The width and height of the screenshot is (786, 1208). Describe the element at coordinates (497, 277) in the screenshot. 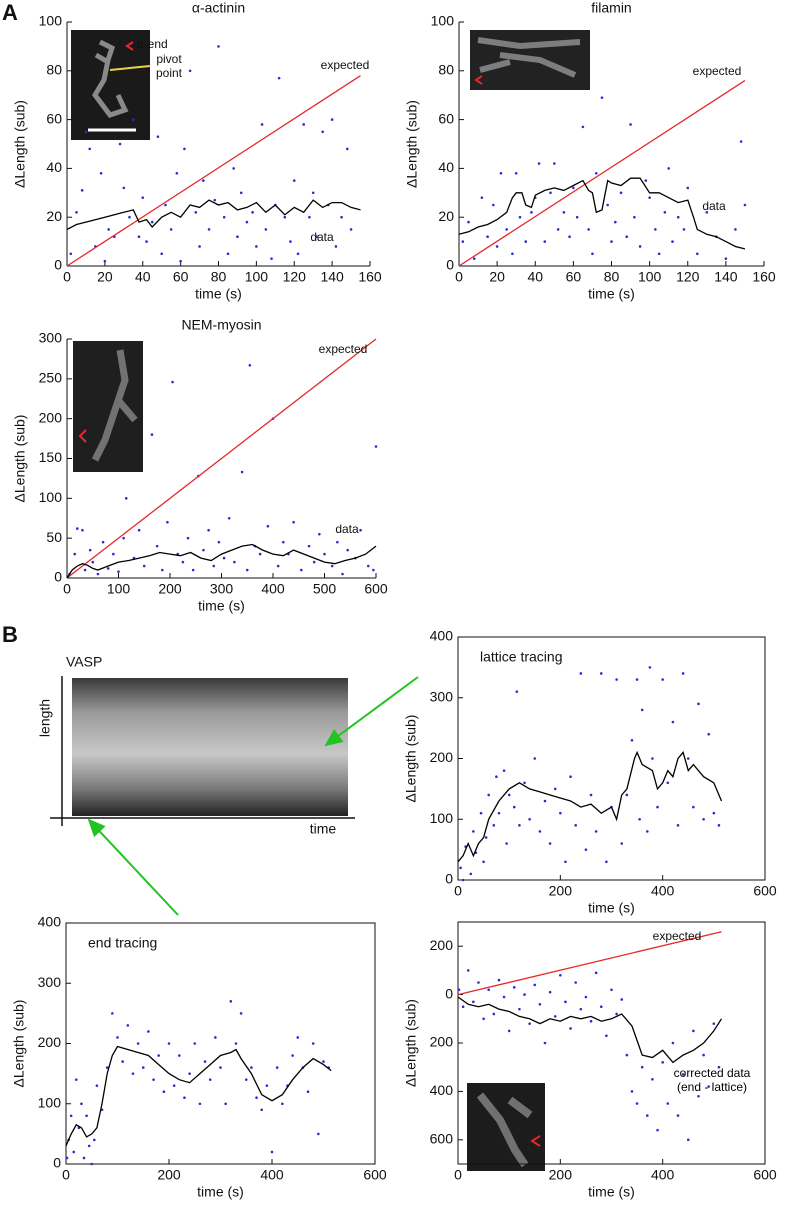

I see `x-tick-label: 20` at that location.